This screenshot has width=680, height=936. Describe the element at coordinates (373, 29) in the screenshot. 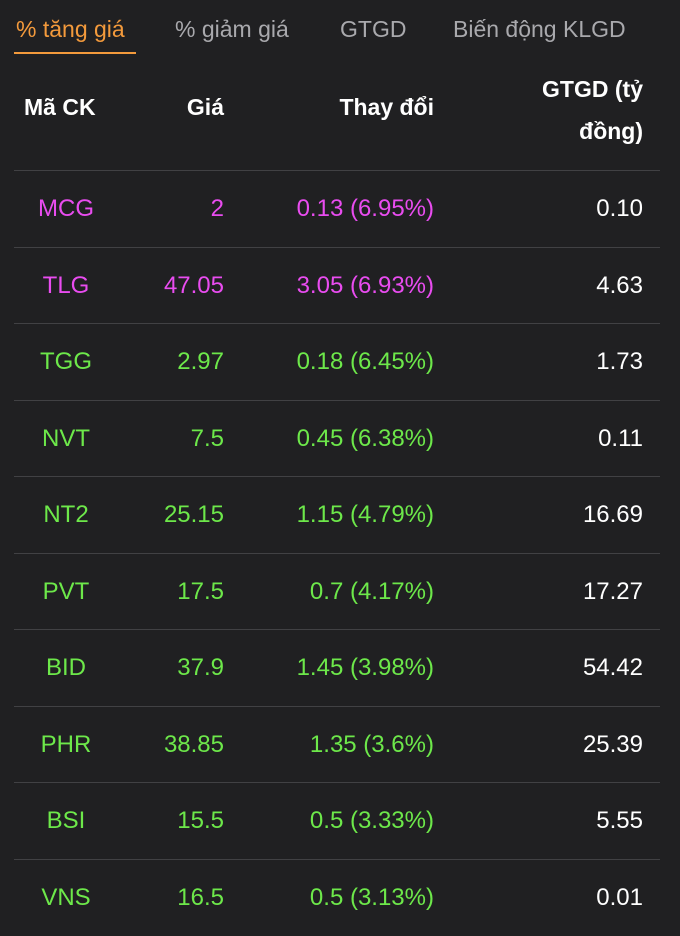

I see `tab-trading-value: GTGD` at that location.